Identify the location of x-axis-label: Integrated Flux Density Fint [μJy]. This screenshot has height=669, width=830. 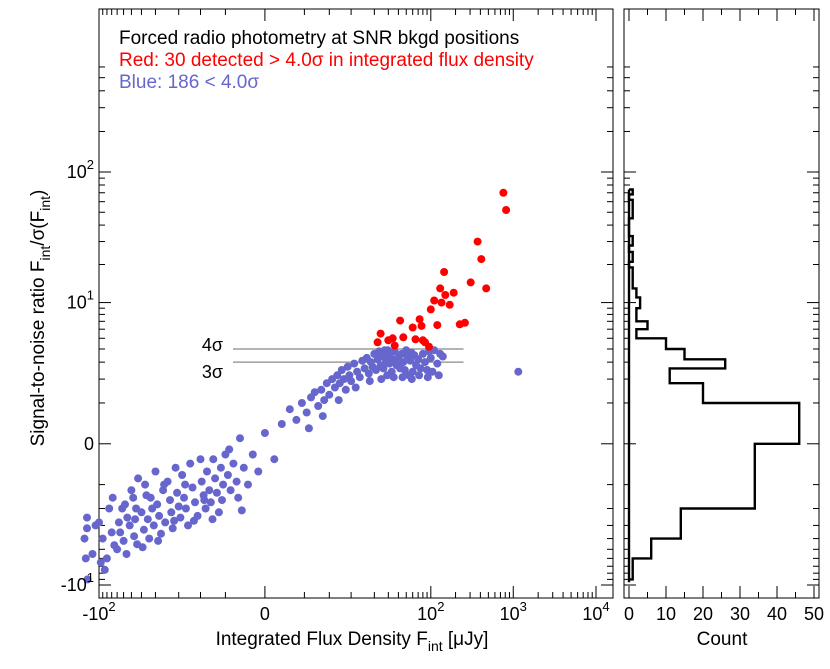
(352, 641).